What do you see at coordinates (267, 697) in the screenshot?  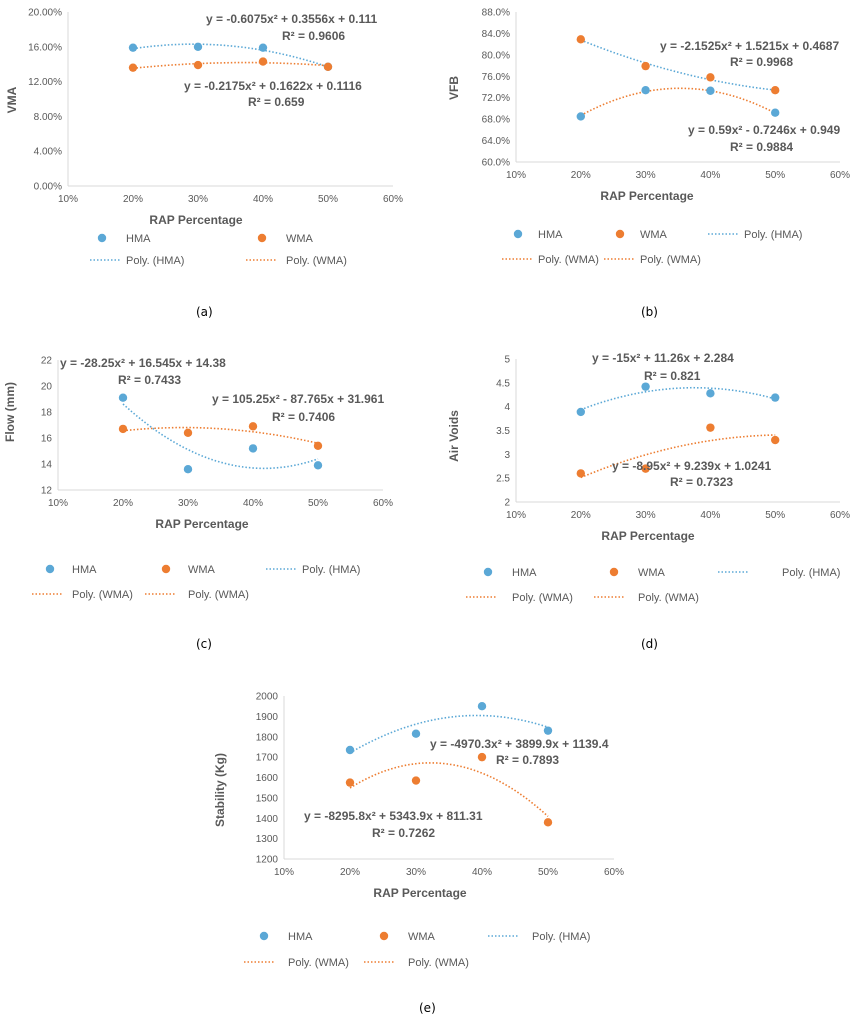 I see `y-tick-label: 2000` at bounding box center [267, 697].